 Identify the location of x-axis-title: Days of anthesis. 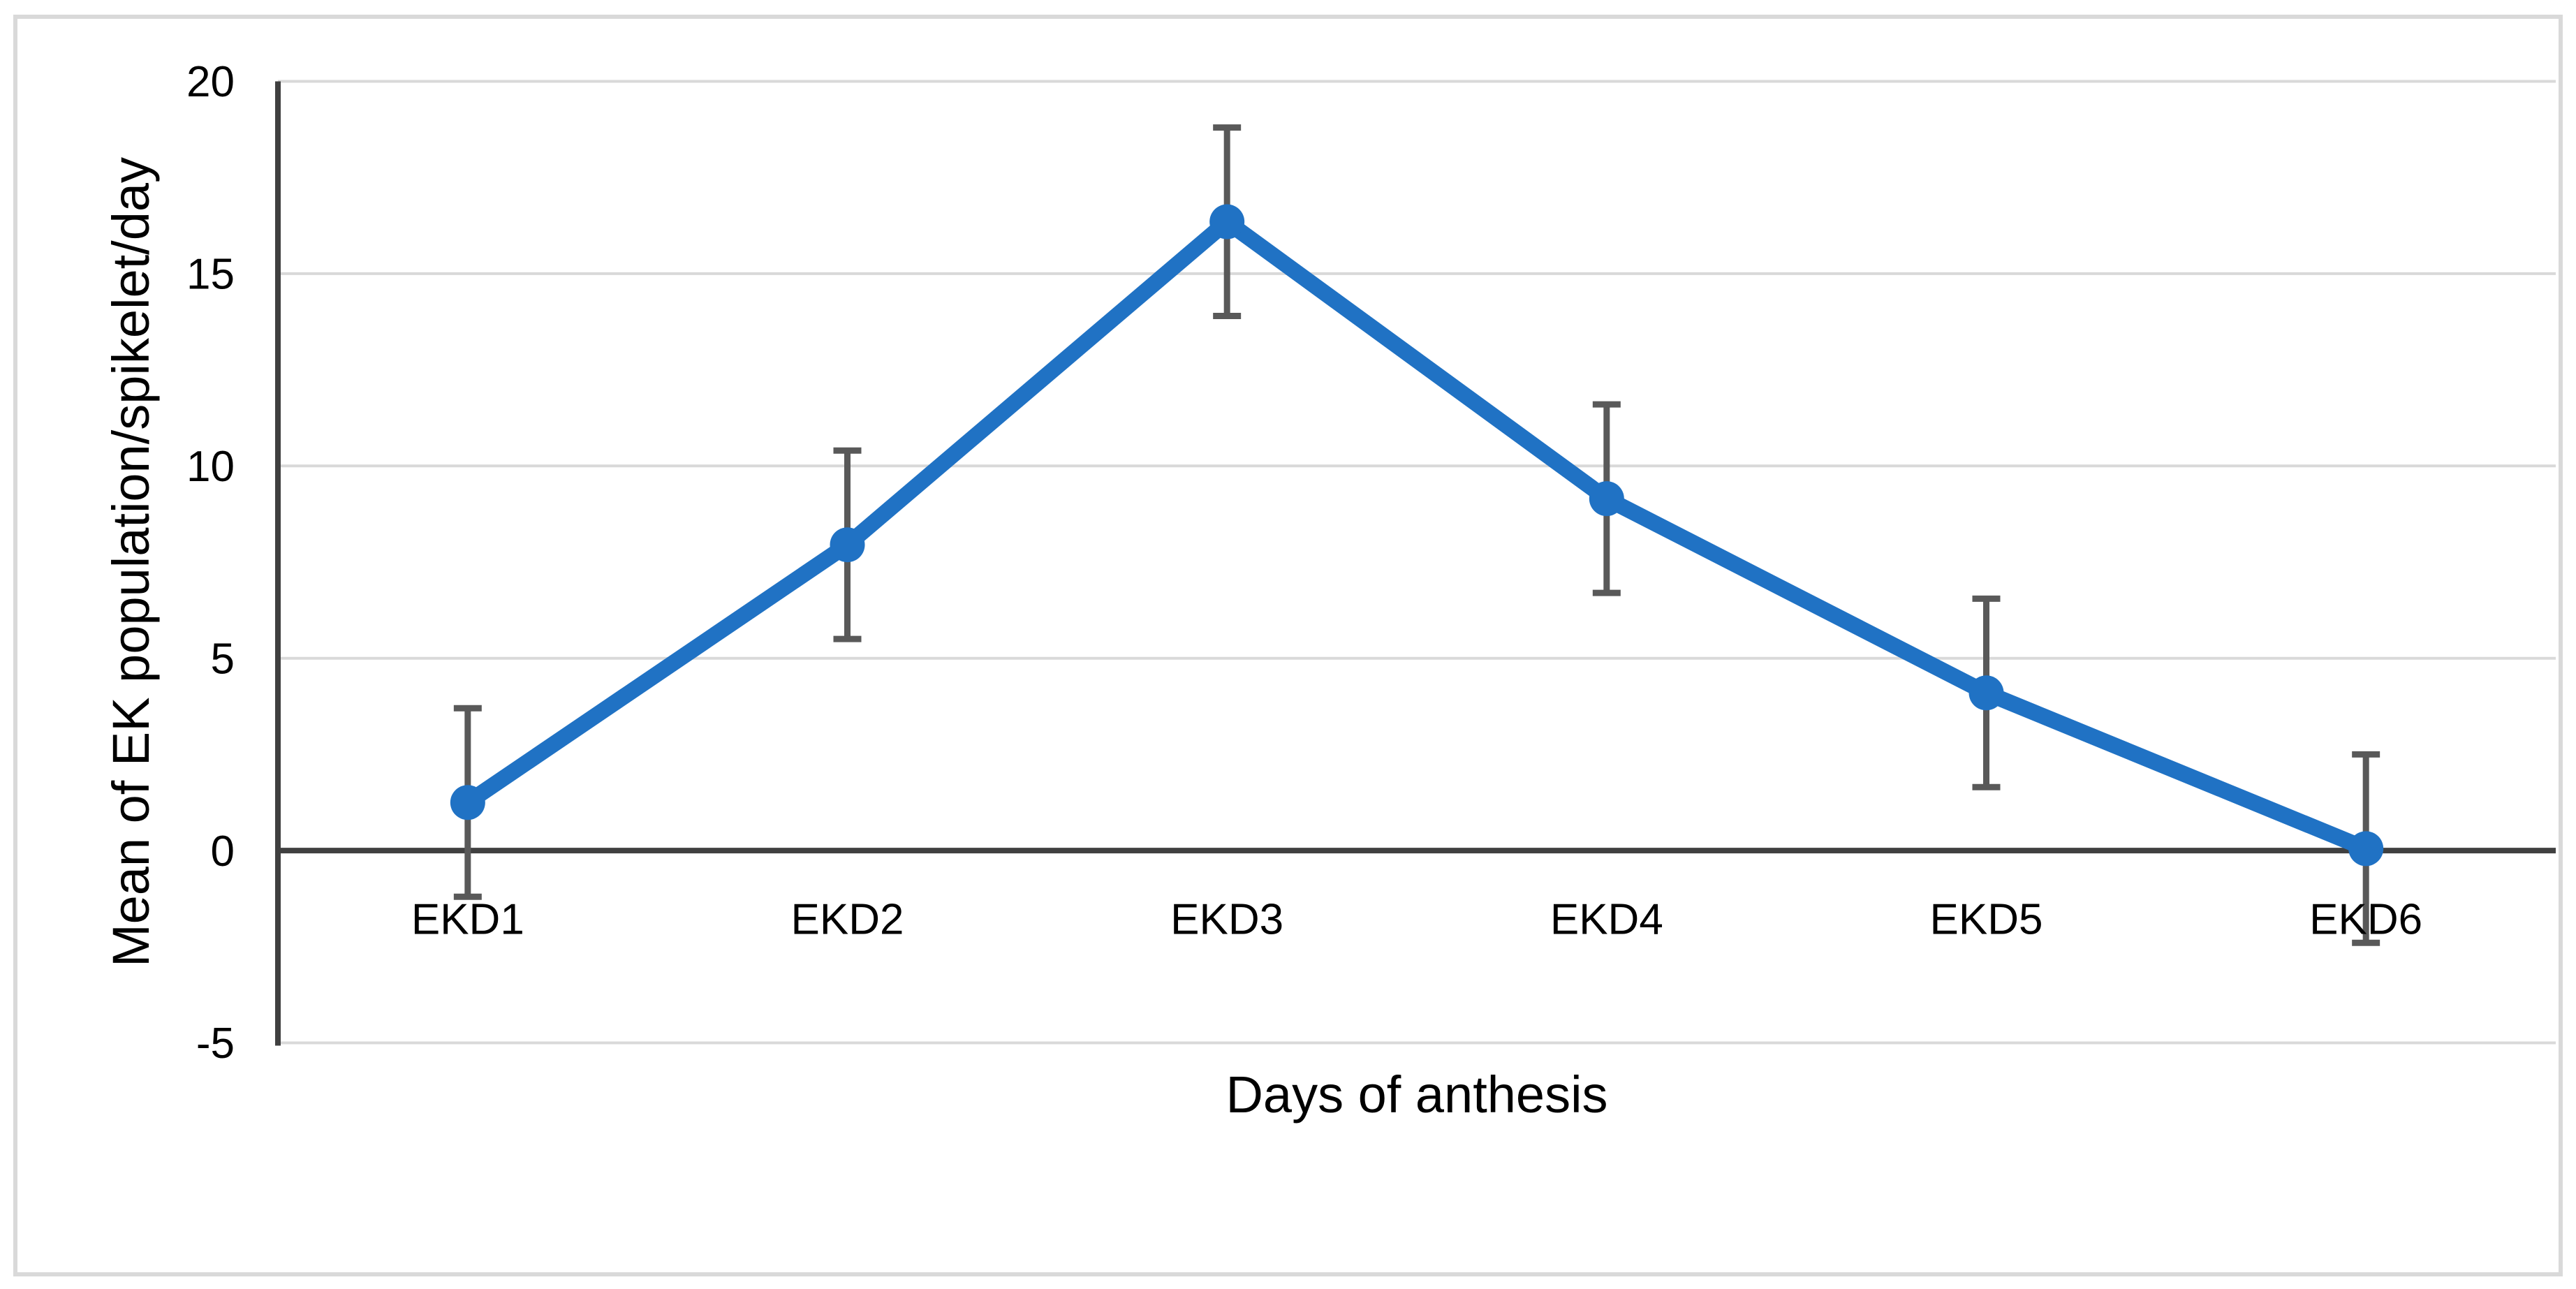
(1417, 1095).